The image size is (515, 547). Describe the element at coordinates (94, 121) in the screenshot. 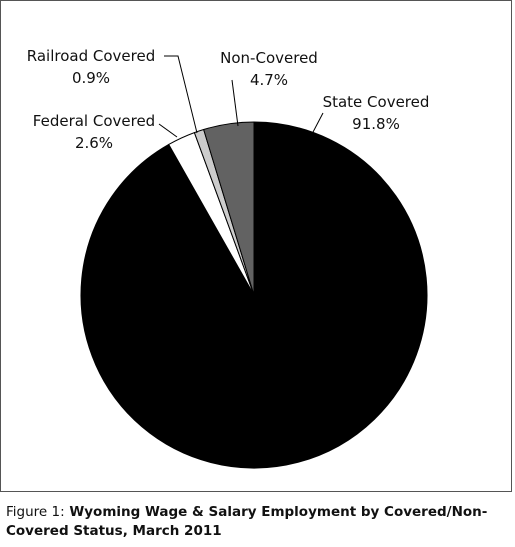

I see `slice-label-federal: Federal Covered` at that location.